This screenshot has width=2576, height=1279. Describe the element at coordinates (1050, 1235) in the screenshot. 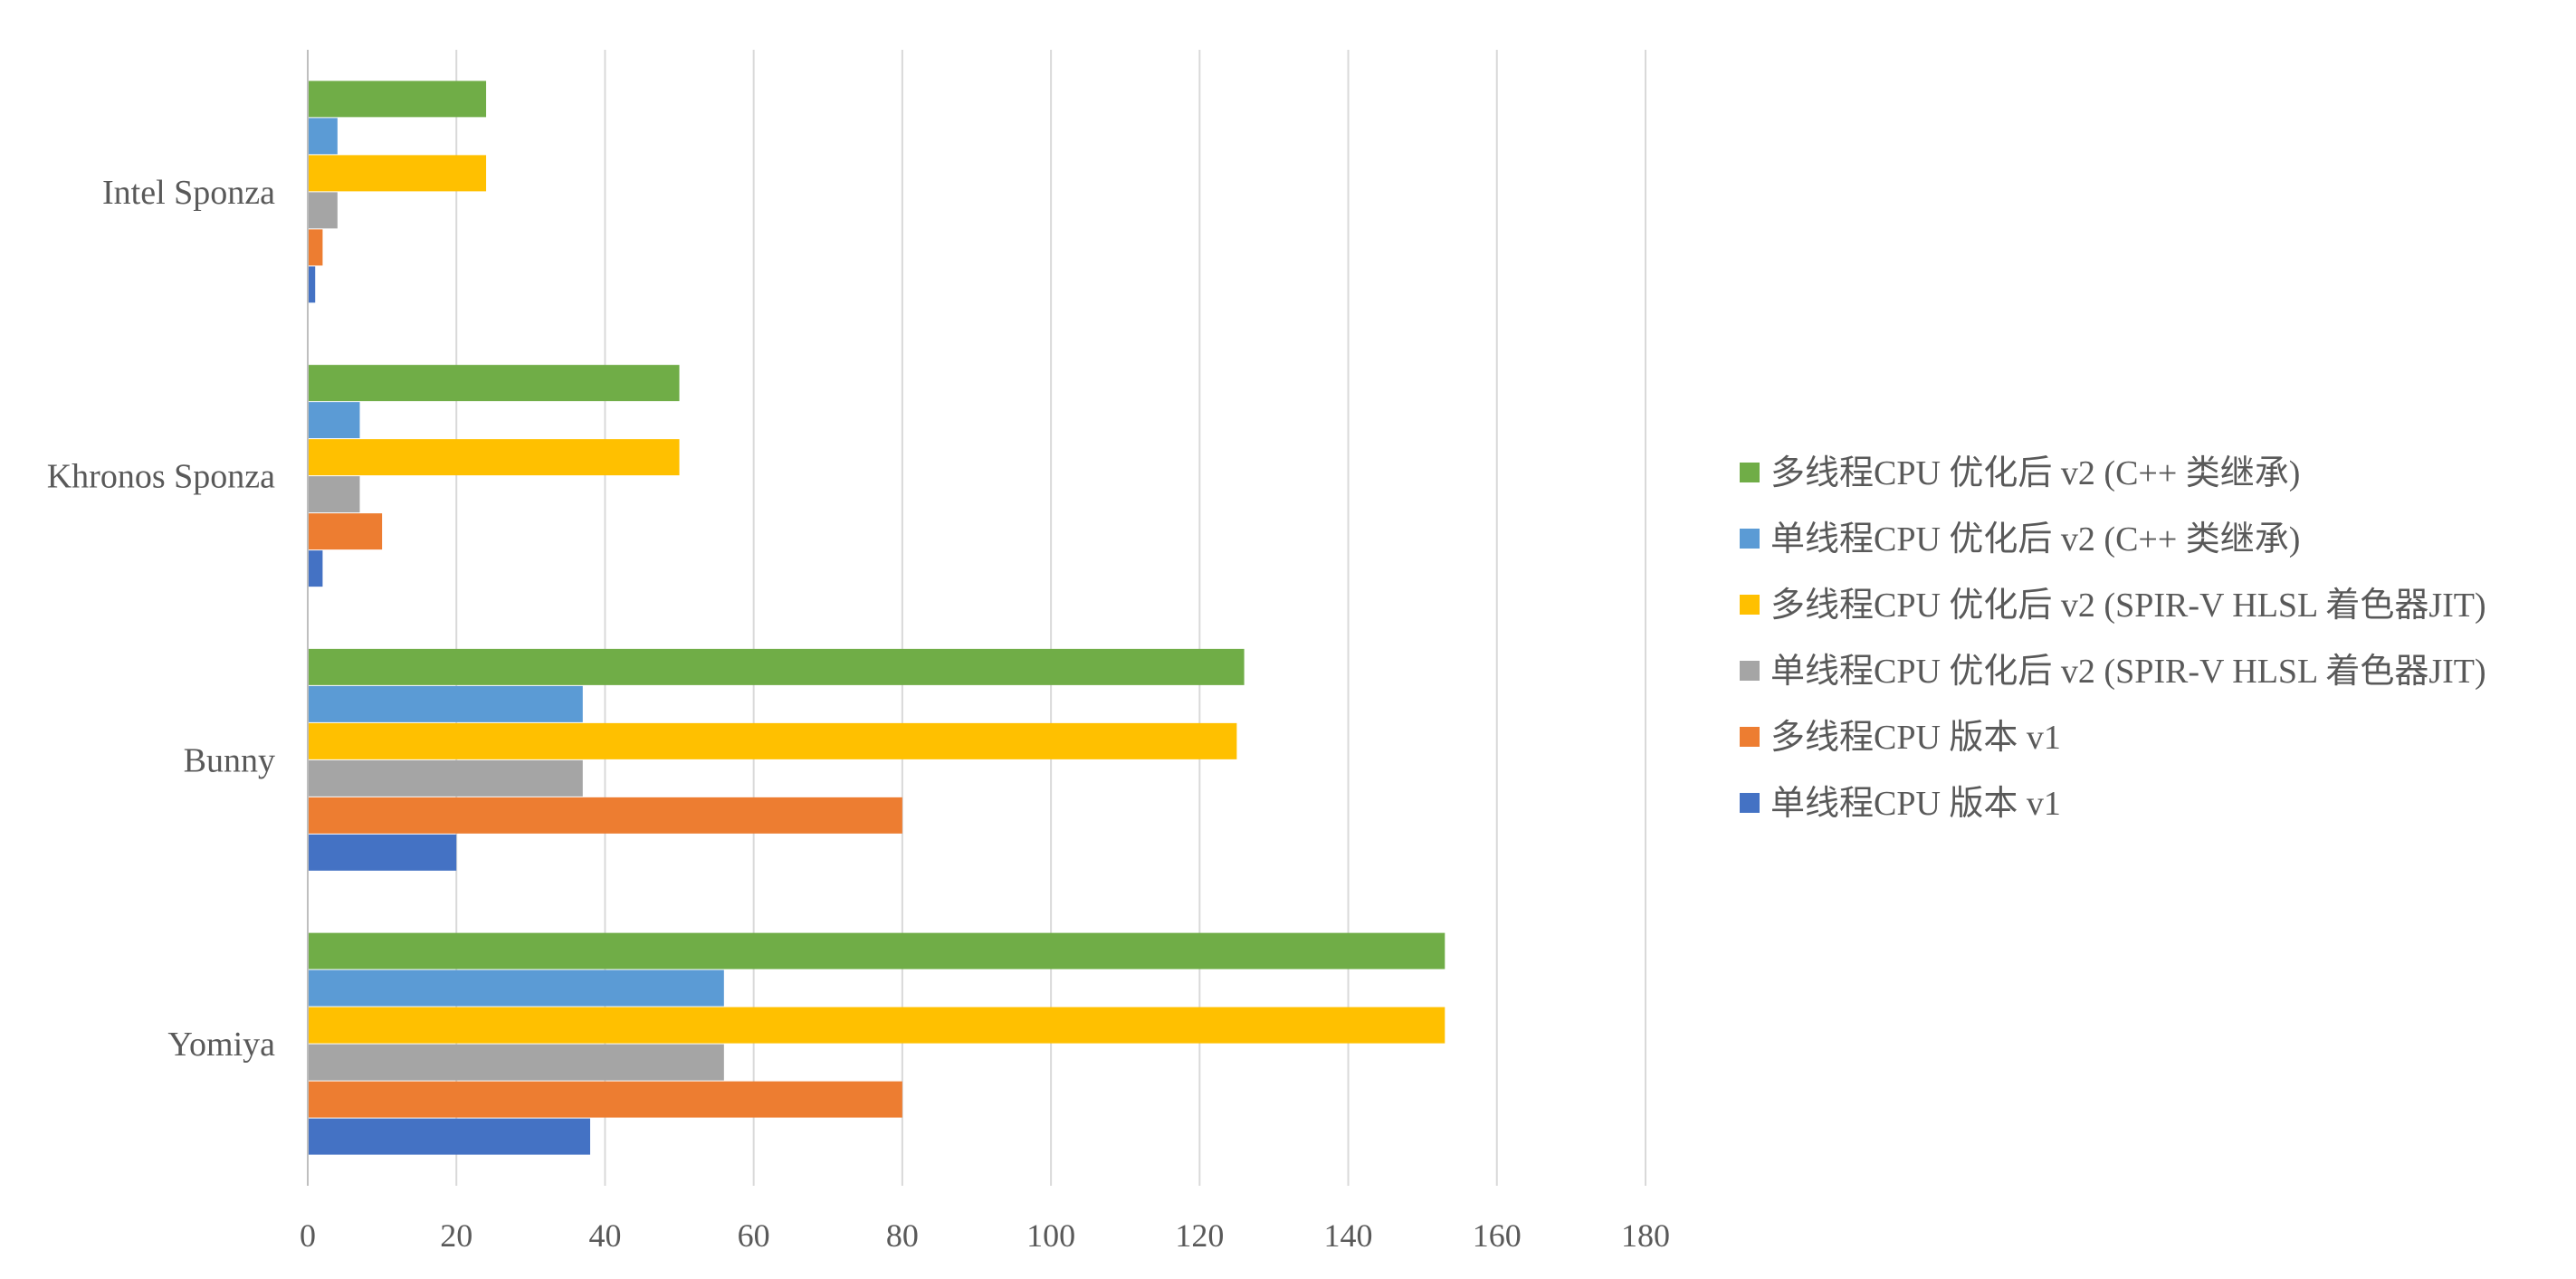

I see `x-tick-label: 100` at that location.